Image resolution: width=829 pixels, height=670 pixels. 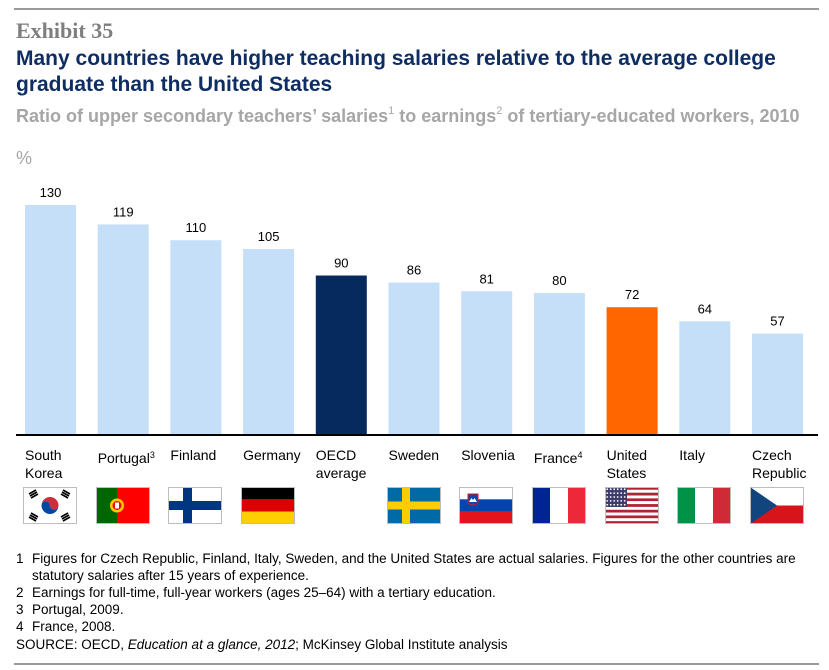 I want to click on value-label-slovenia: 81, so click(x=486, y=278).